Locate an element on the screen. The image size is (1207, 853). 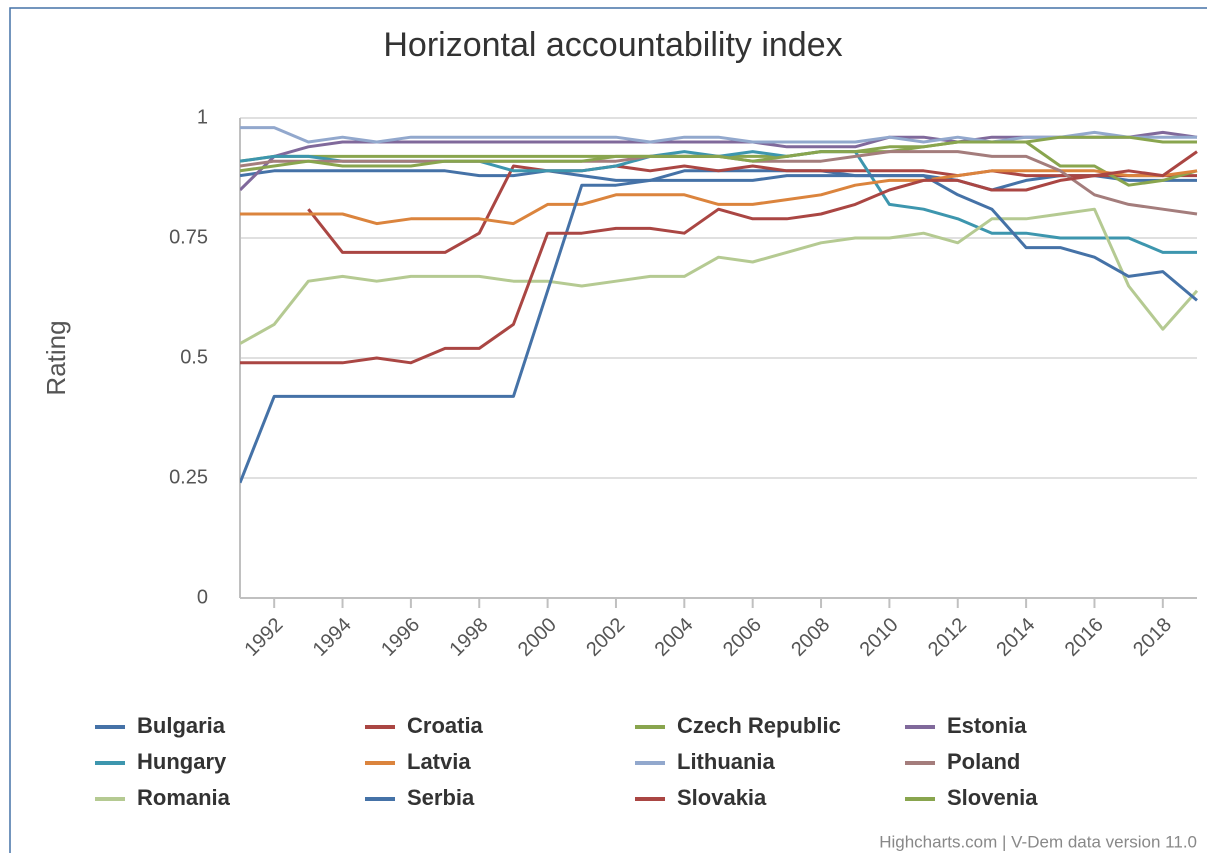
y-tick-label: 0 is located at coordinates (202, 597).